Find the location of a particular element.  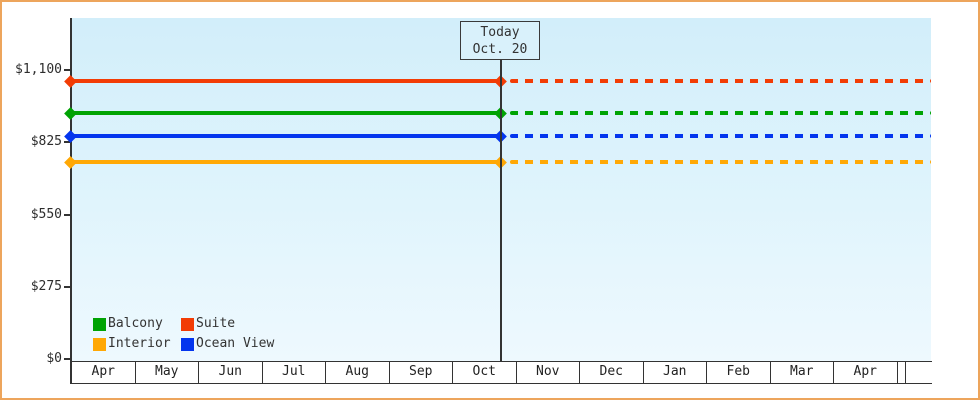

legend-row: Interior Ocean View is located at coordinates (183, 344).